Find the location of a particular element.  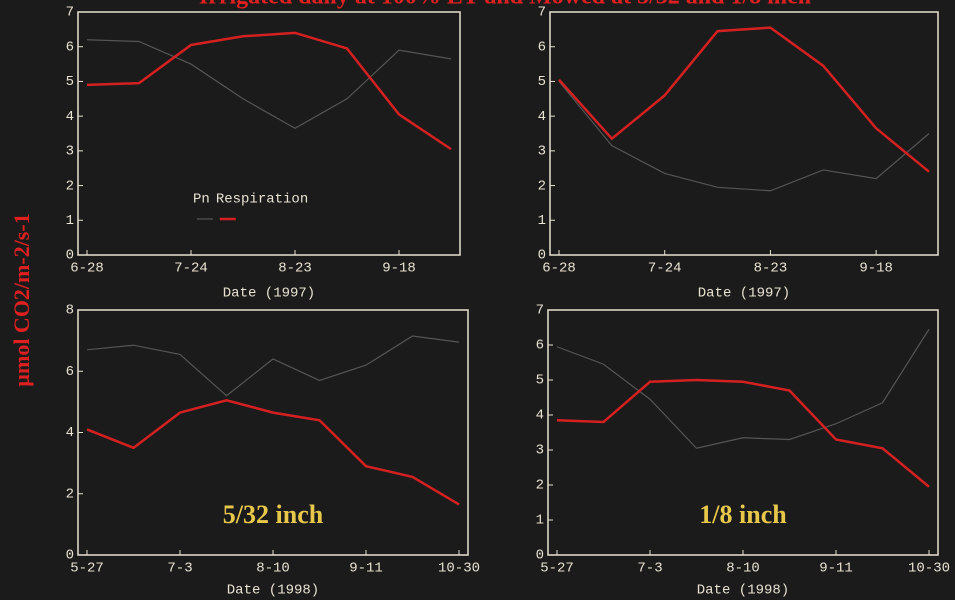

y-axis-label: µmol CO2/m-2/s-1 is located at coordinates (21, 299).